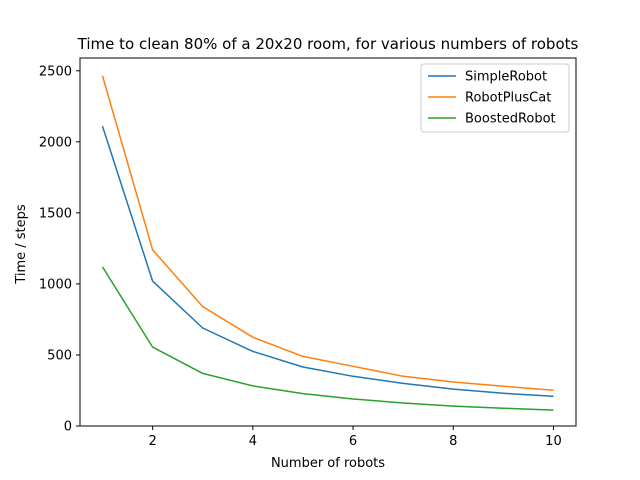  Describe the element at coordinates (553, 441) in the screenshot. I see `x-tick-label: 10` at that location.